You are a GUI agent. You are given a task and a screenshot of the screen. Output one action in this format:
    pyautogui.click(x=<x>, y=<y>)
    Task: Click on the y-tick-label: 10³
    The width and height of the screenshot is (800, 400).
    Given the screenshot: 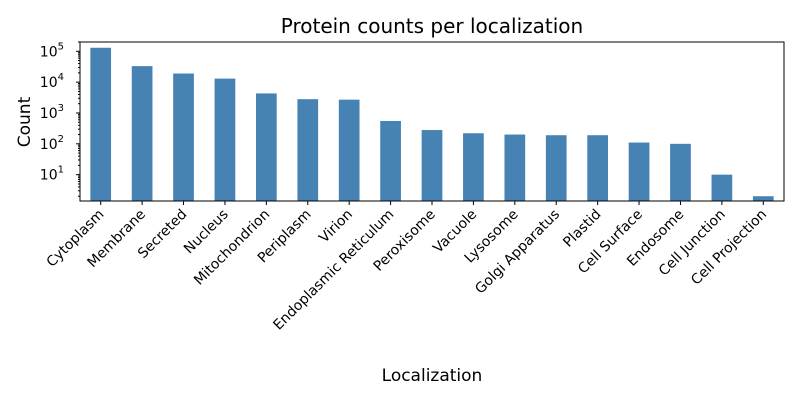 What is the action you would take?
    pyautogui.click(x=52, y=112)
    